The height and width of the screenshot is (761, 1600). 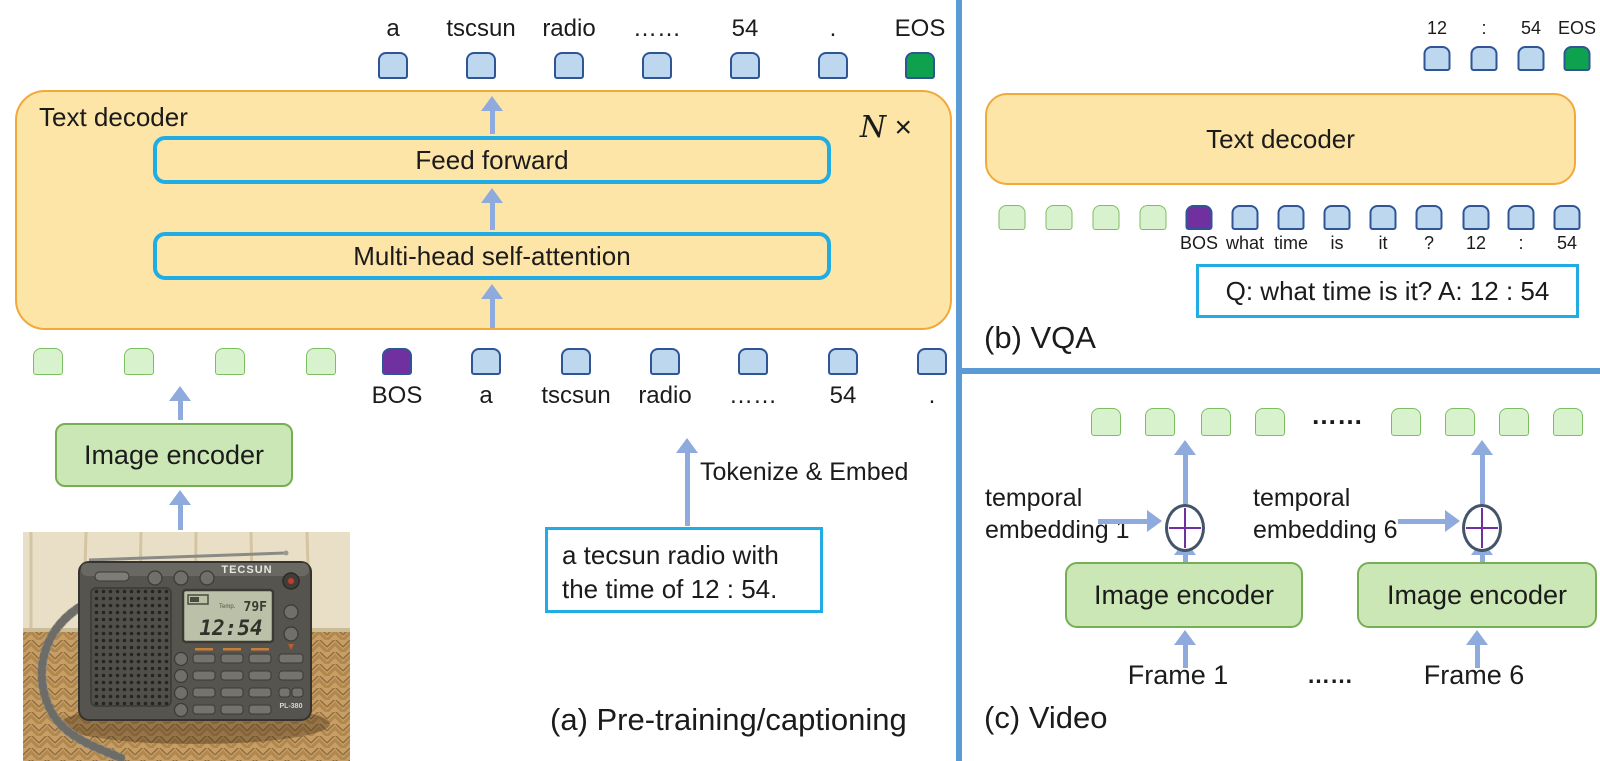 What do you see at coordinates (1325, 514) in the screenshot?
I see `temporal-embedding-6-label: temporal embedding 6` at bounding box center [1325, 514].